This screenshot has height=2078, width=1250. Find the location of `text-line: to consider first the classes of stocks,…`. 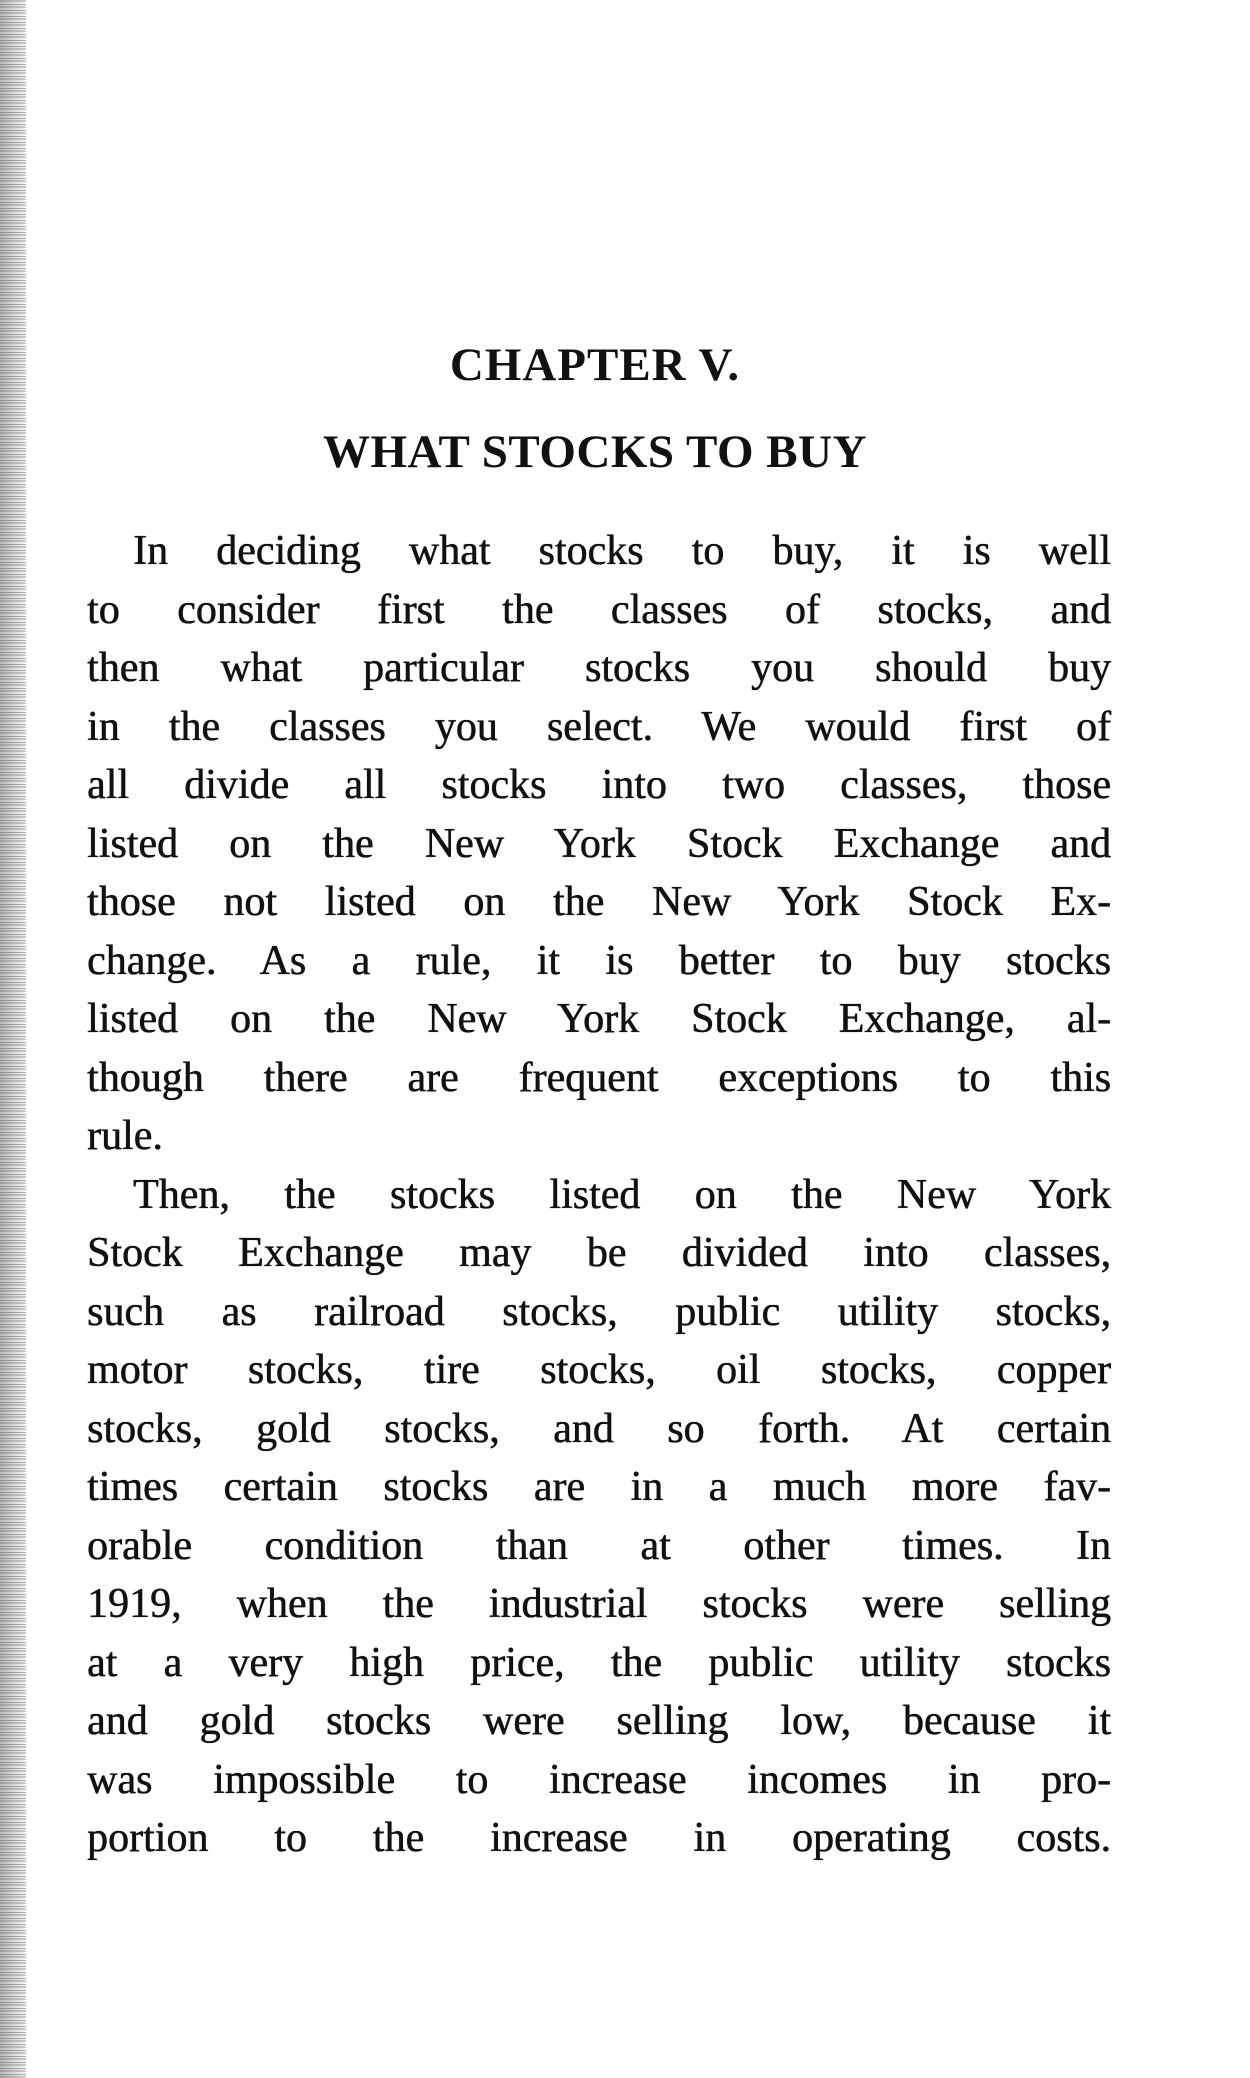

text-line: to consider first the classes of stocks,… is located at coordinates (599, 609).